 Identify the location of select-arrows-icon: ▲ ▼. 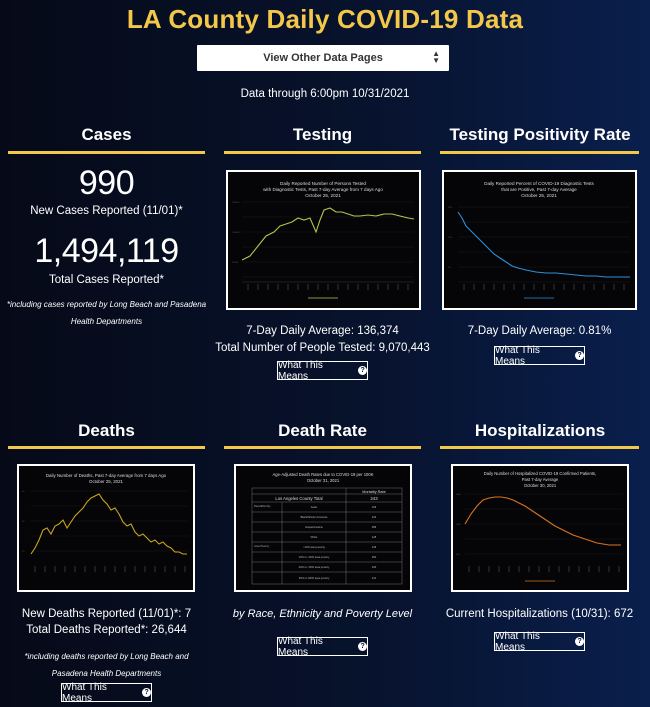
(436, 57).